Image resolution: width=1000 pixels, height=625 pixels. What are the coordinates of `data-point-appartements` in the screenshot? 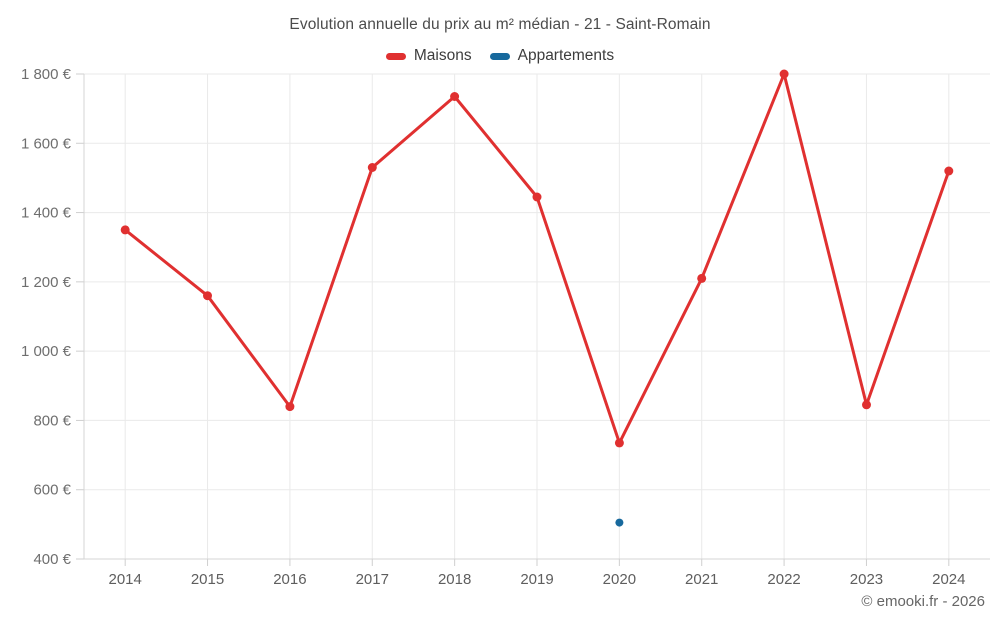 It's located at (619, 522).